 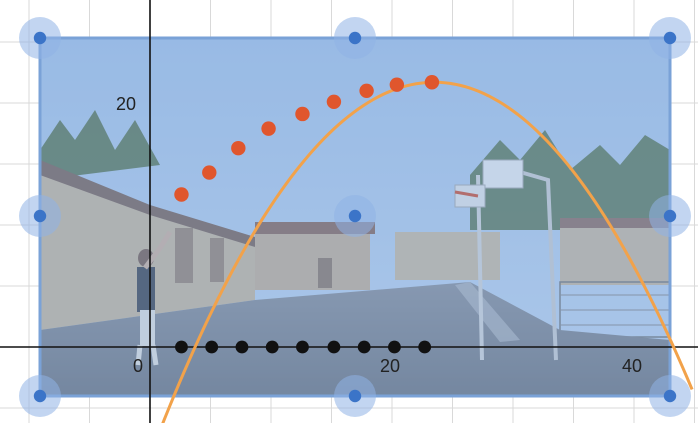 What do you see at coordinates (670, 38) in the screenshot?
I see `top-right-handle` at bounding box center [670, 38].